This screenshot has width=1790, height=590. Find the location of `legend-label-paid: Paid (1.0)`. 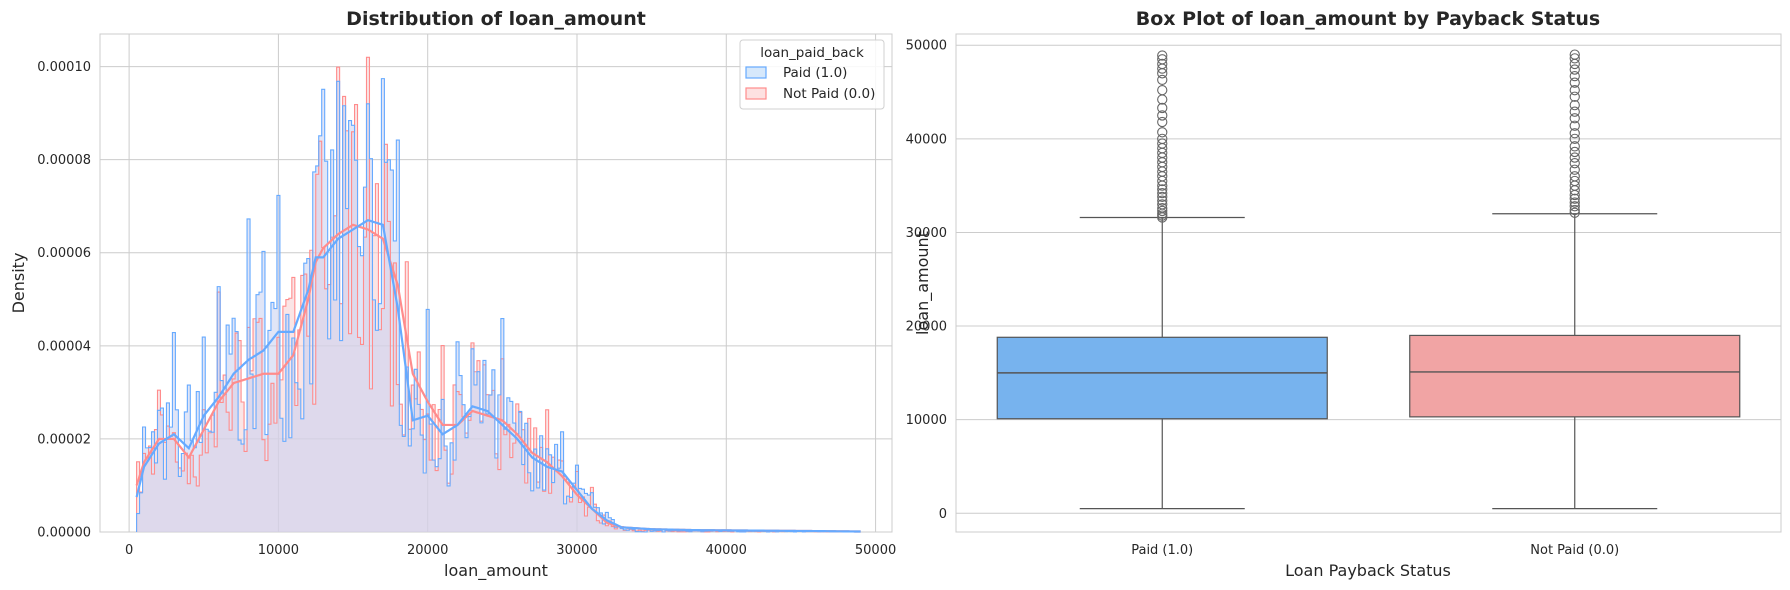

legend-label-paid: Paid (1.0) is located at coordinates (815, 73).